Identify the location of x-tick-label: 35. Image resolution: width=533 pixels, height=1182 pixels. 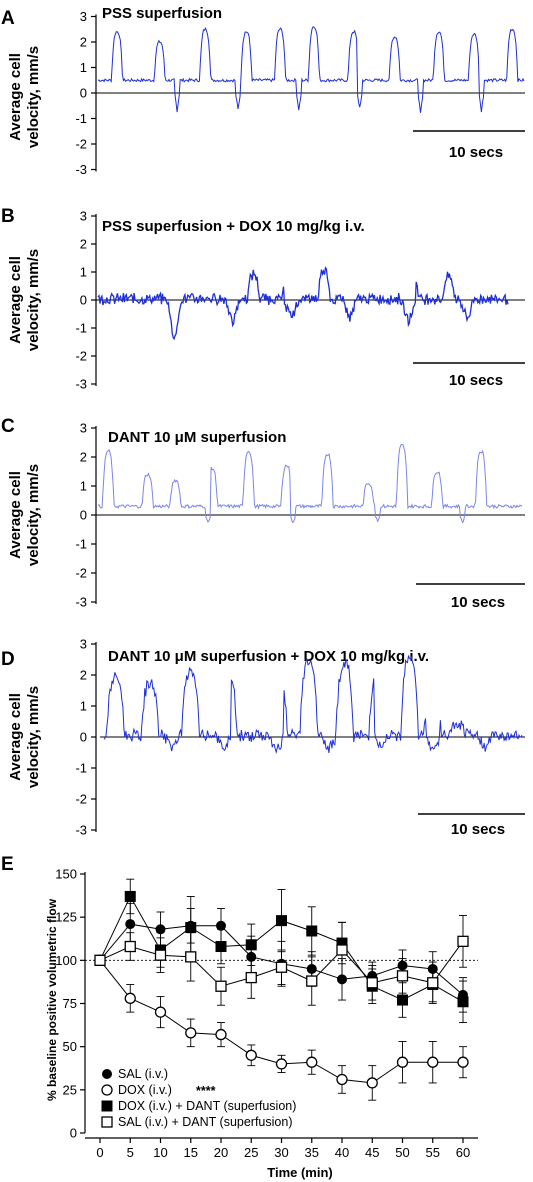
(312, 1152).